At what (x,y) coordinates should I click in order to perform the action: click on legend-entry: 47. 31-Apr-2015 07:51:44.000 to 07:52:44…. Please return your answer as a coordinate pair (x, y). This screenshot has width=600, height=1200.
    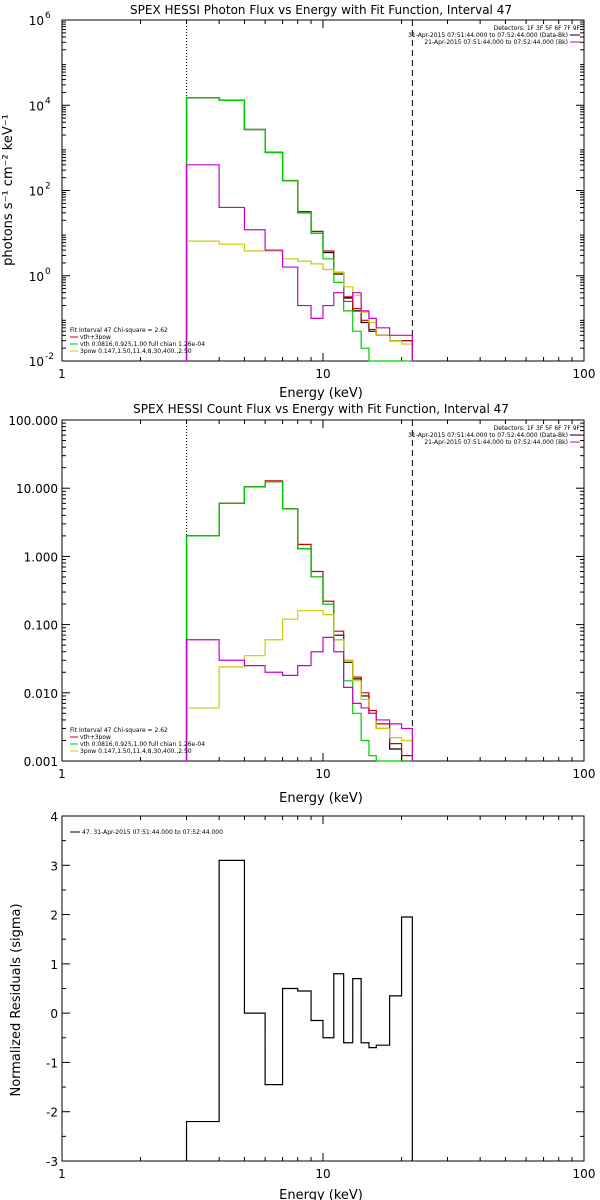
    Looking at the image, I should click on (152, 832).